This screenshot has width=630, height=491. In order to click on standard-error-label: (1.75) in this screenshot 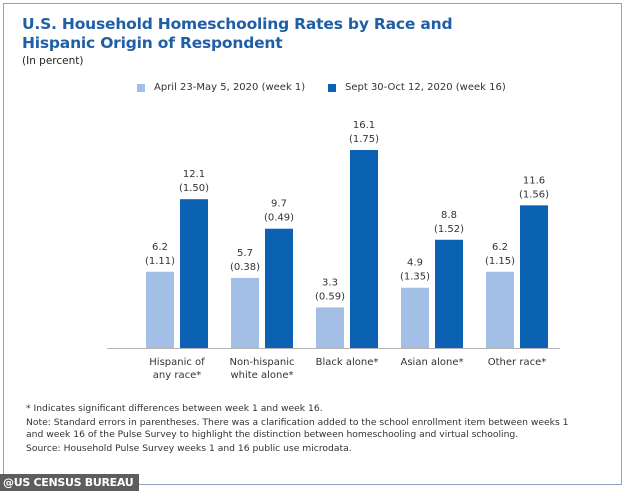, I will do `click(364, 139)`.